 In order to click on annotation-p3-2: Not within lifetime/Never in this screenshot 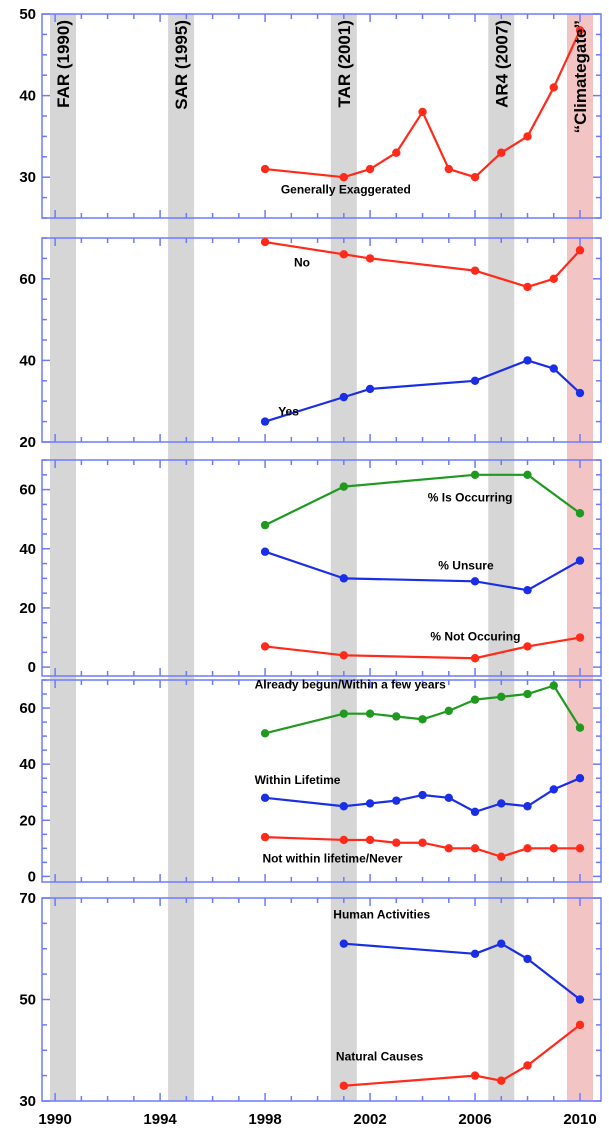, I will do `click(332, 858)`.